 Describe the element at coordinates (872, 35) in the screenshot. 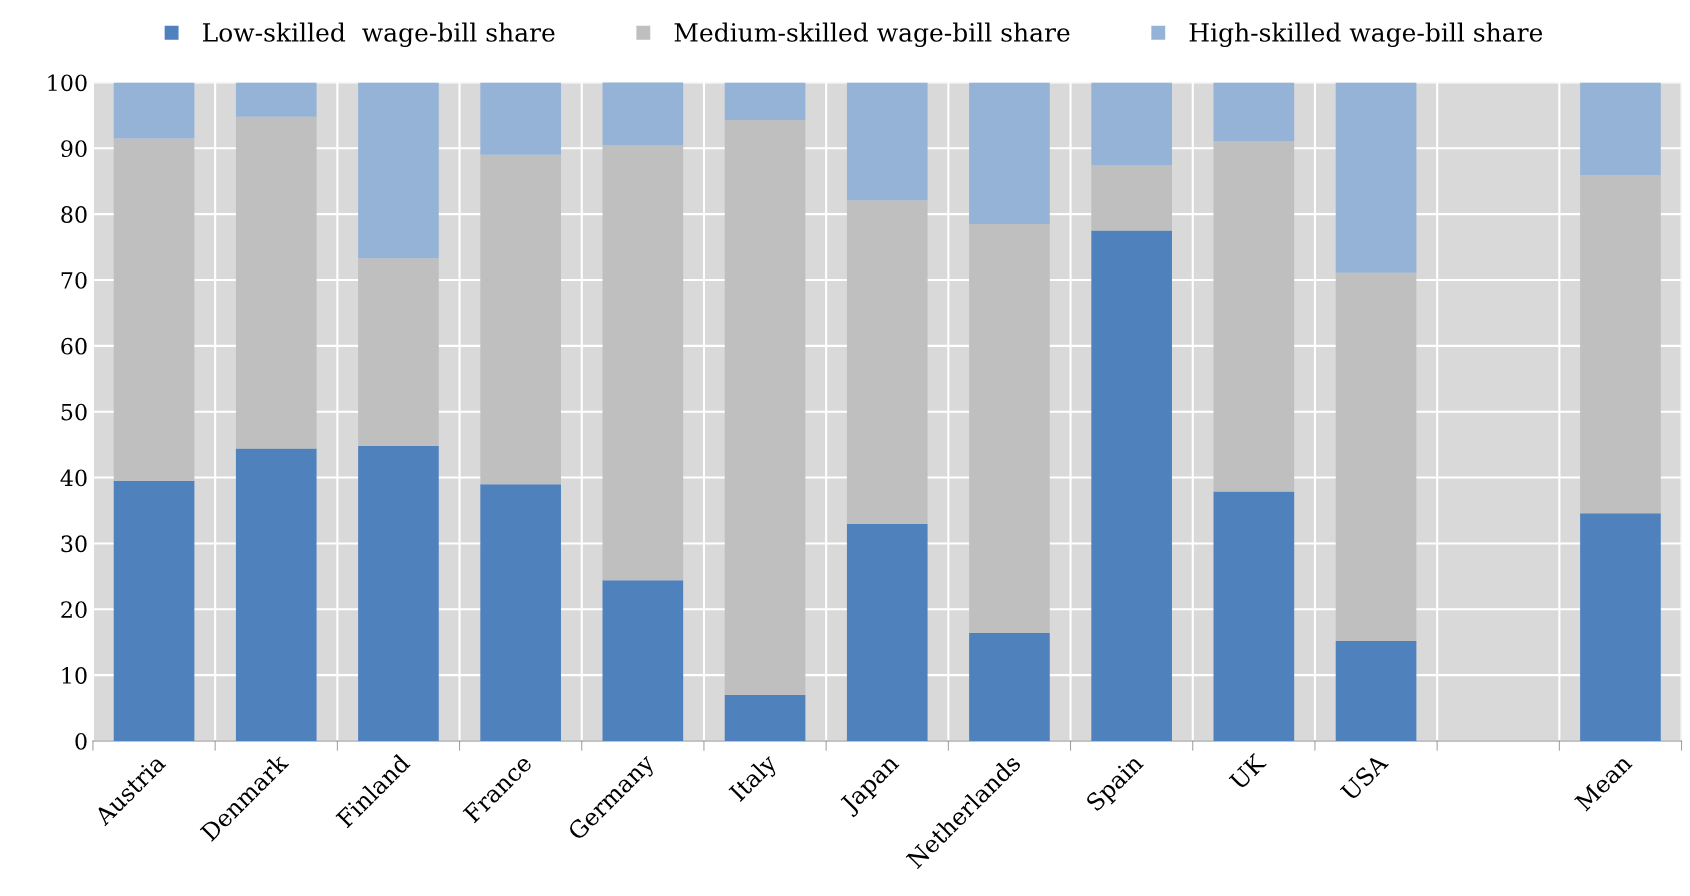

I see `legend-label: Medium-skilled wage-bill share` at that location.